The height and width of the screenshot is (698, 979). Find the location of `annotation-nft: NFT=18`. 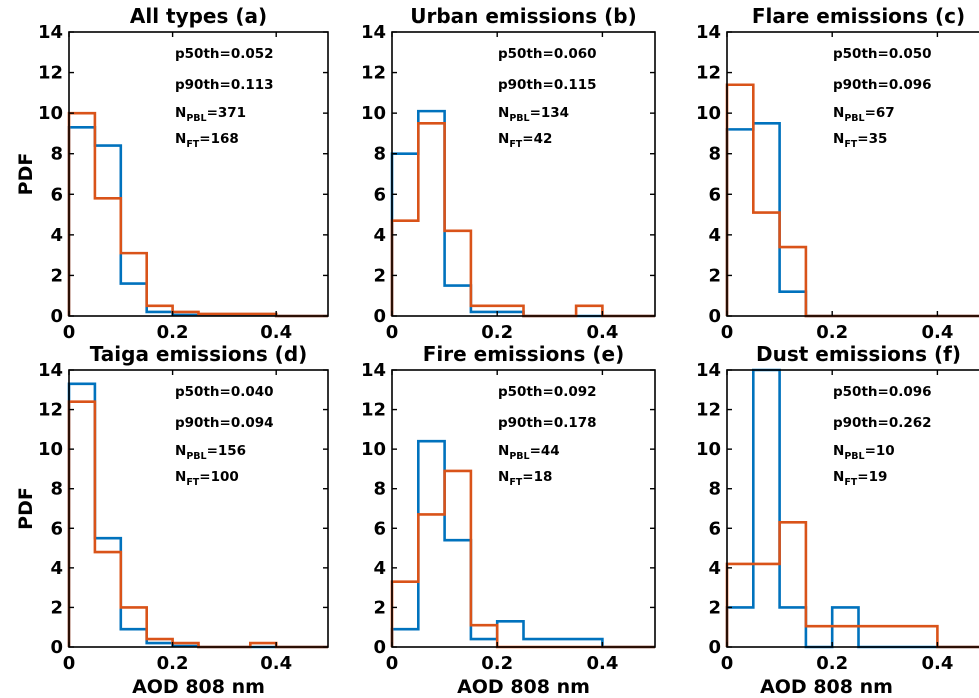

annotation-nft: NFT=18 is located at coordinates (525, 478).